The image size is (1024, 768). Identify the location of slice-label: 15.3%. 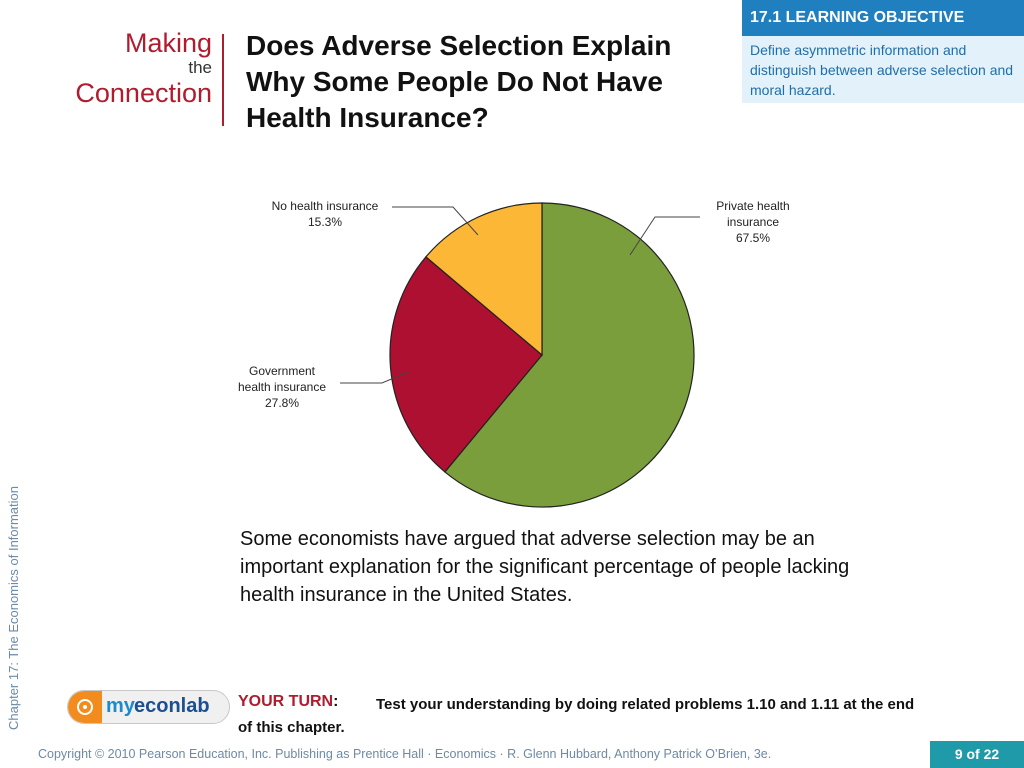
(325, 222).